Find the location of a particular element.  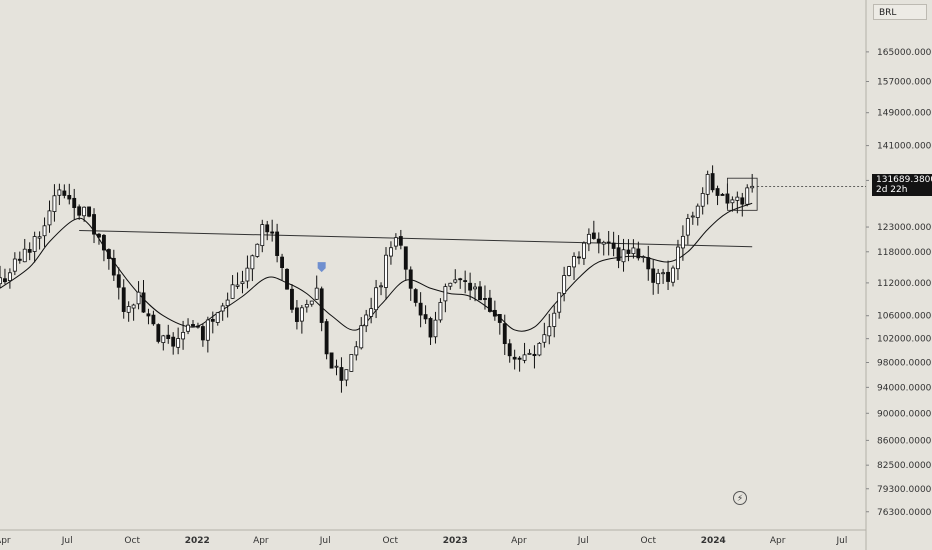

trendline is located at coordinates (416, 238).